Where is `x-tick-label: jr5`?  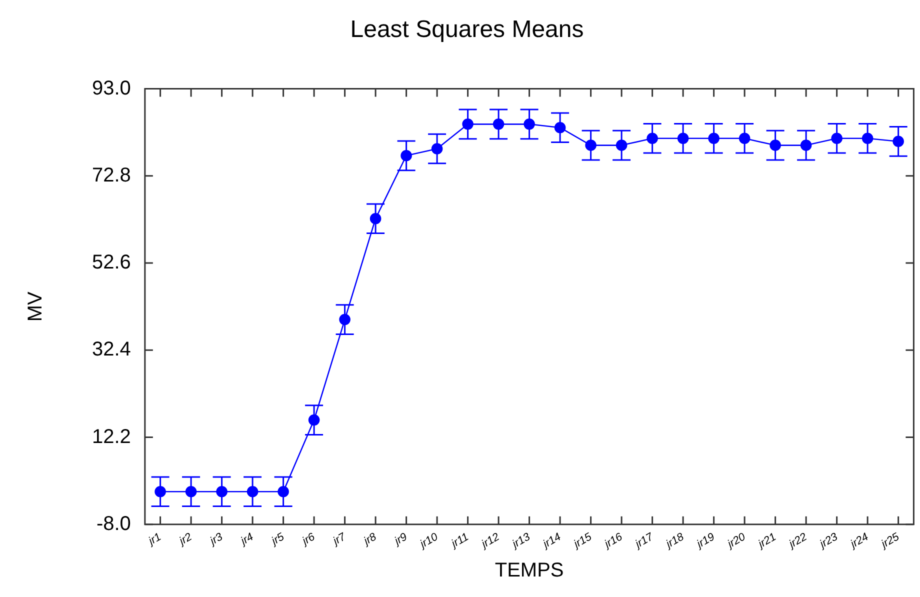 x-tick-label: jr5 is located at coordinates (278, 539).